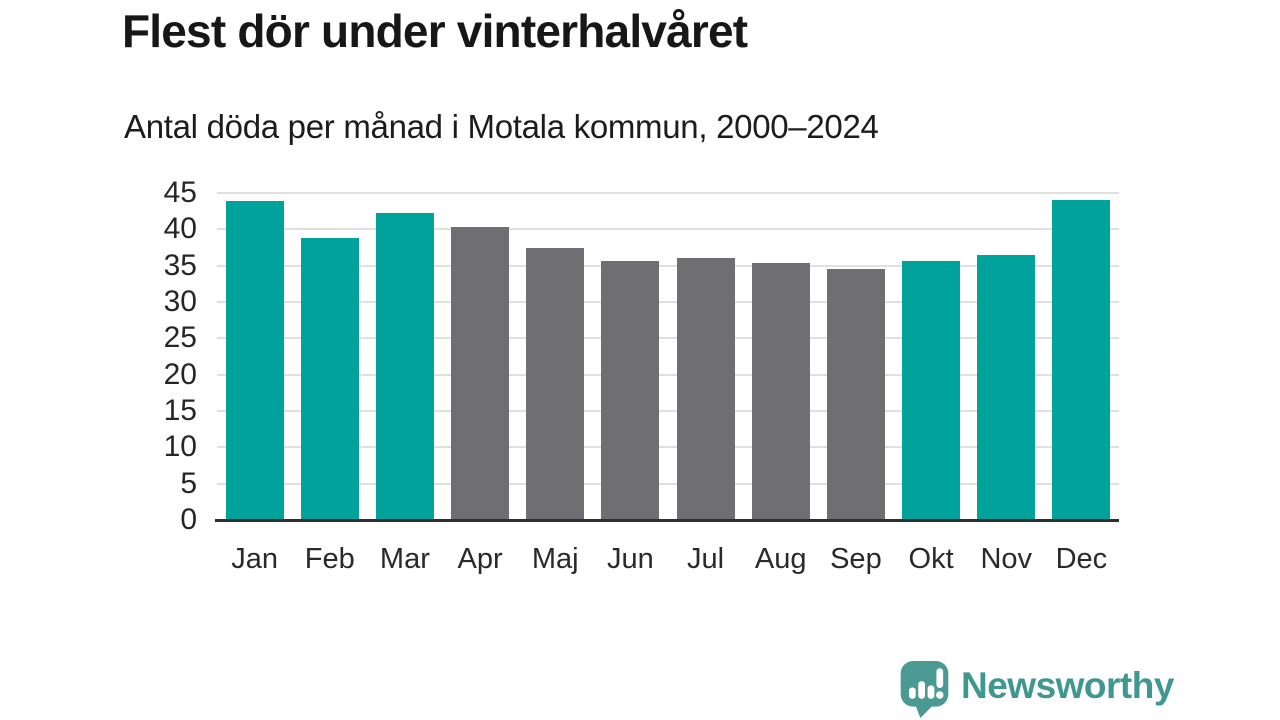 This screenshot has width=1280, height=720. What do you see at coordinates (180, 447) in the screenshot?
I see `y-tick-label-10: 10` at bounding box center [180, 447].